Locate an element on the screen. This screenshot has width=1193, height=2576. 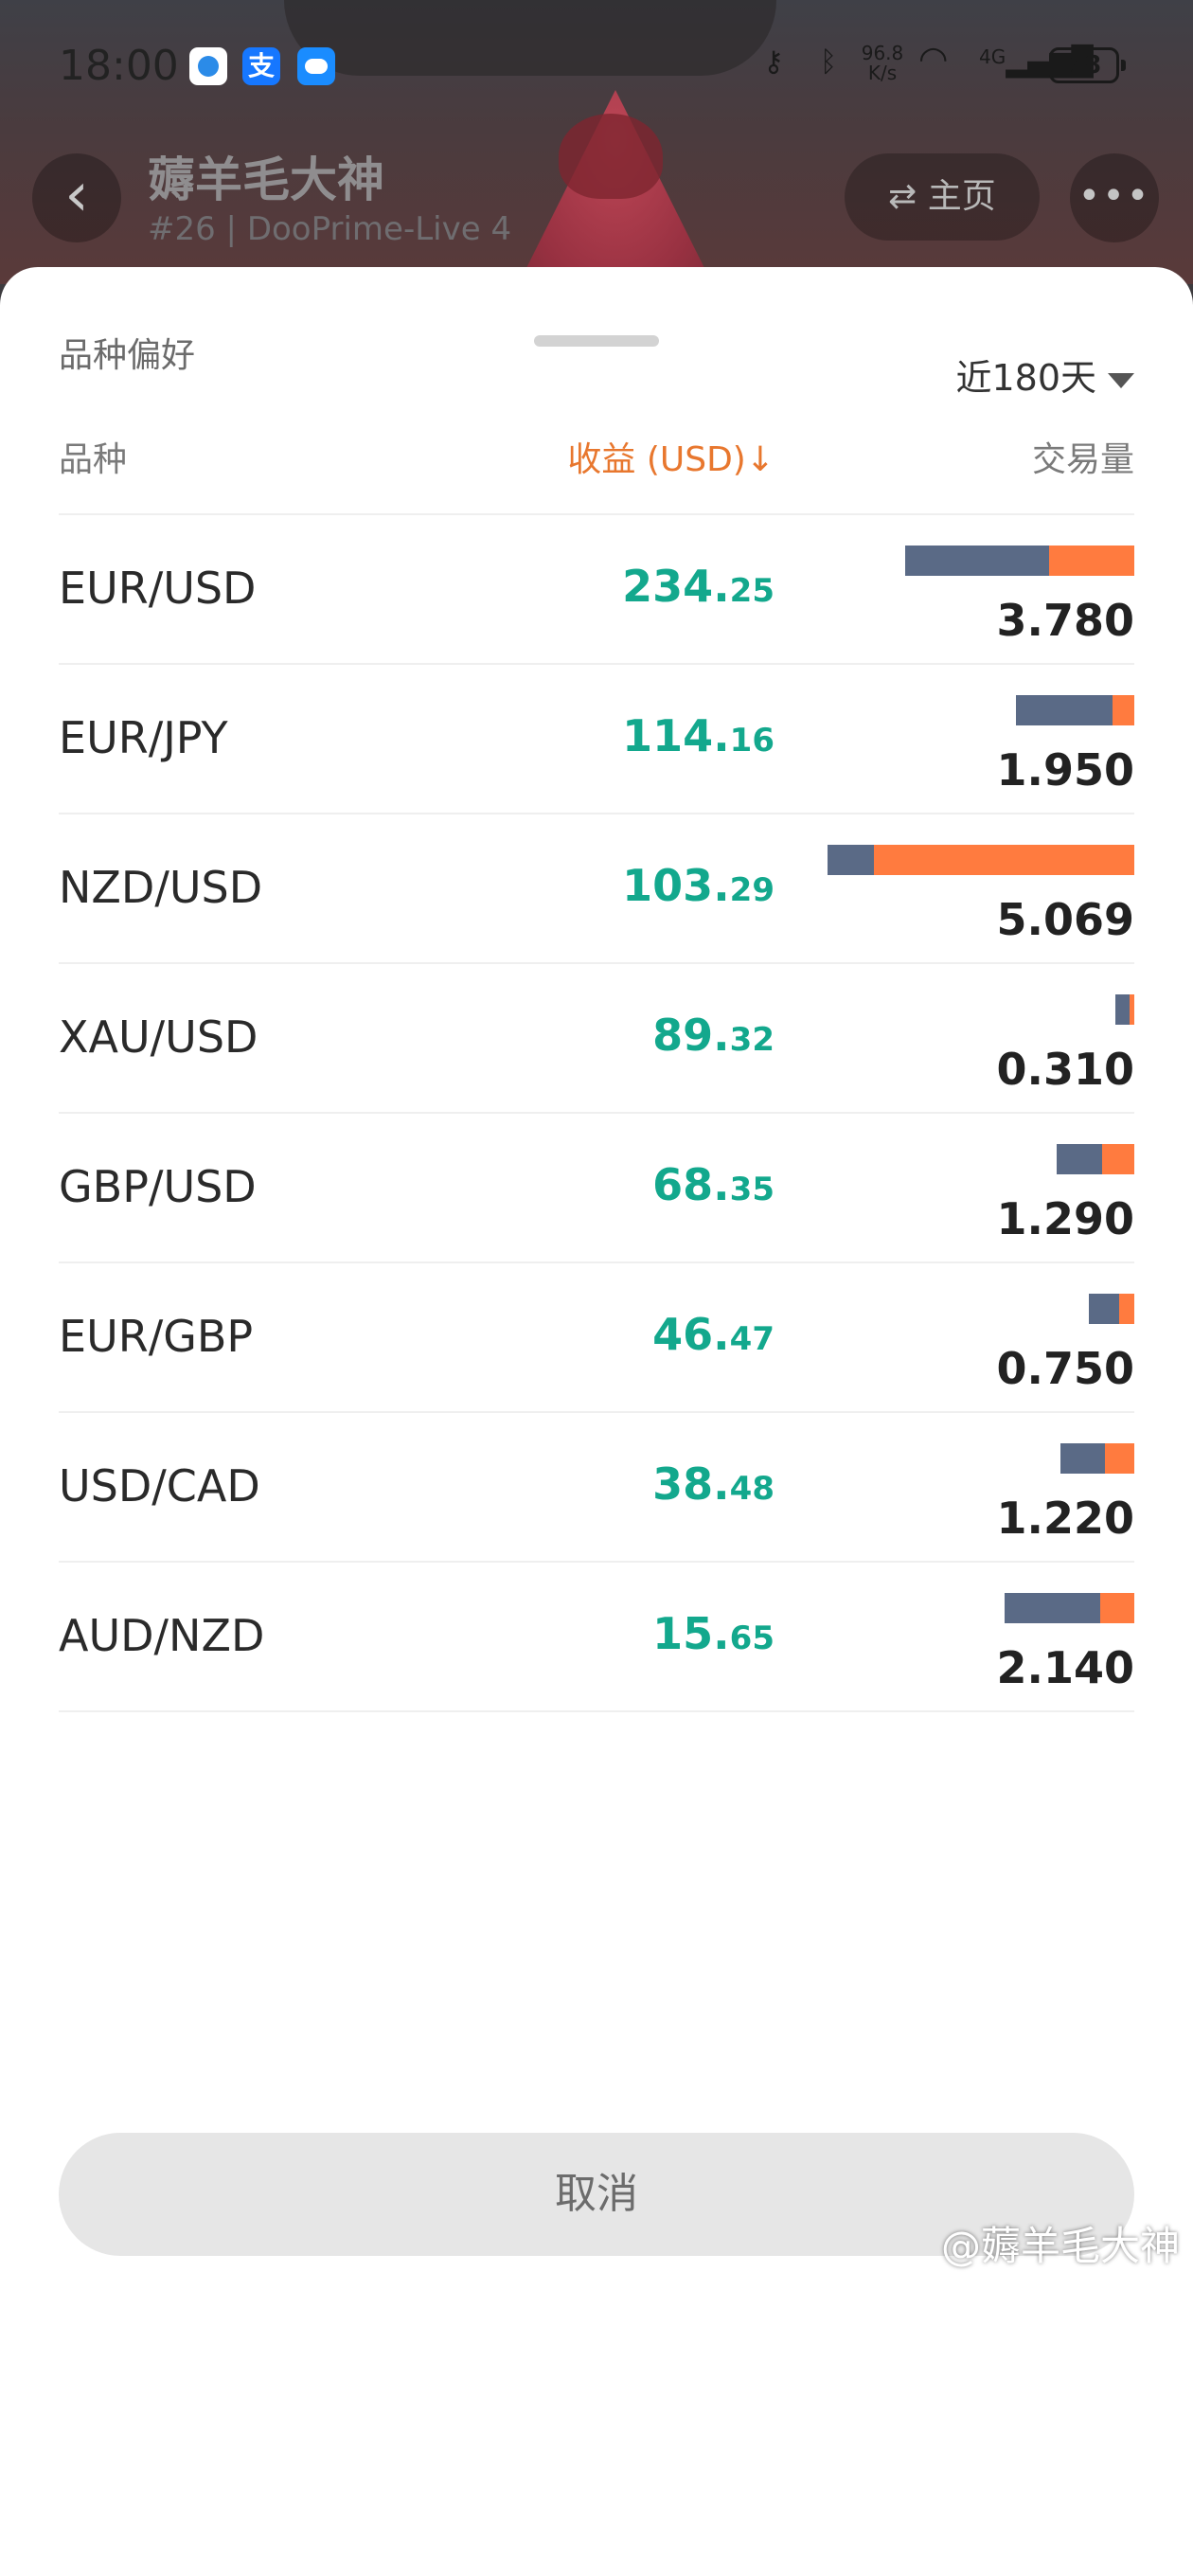
pnl-integer: 46. is located at coordinates (691, 1334).